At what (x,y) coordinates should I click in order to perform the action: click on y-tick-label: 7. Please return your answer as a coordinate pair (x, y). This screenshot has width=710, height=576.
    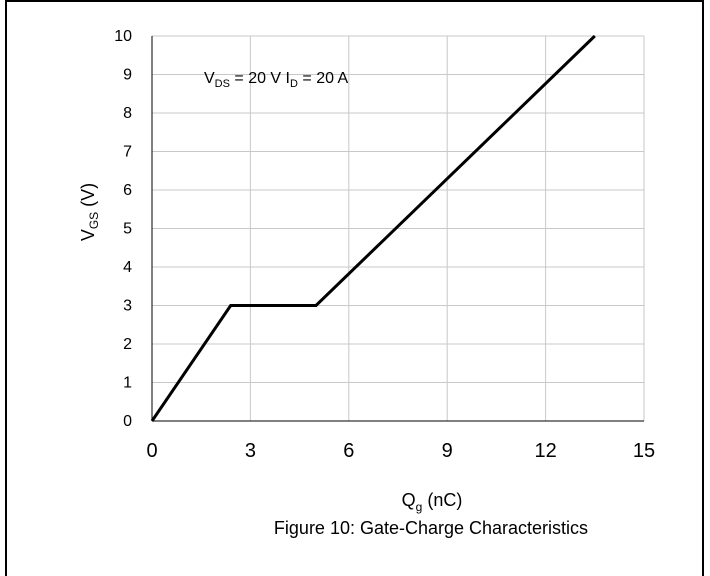
    Looking at the image, I should click on (127, 152).